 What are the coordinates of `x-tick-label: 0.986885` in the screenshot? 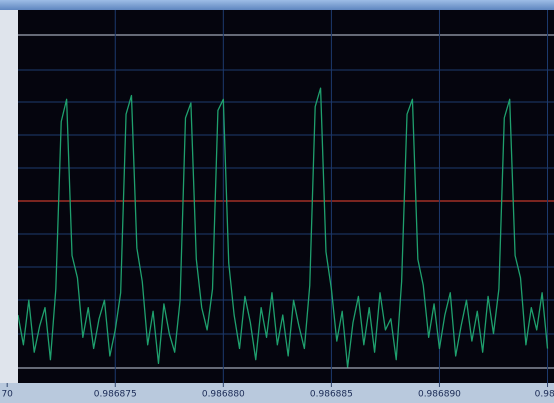 It's located at (331, 395).